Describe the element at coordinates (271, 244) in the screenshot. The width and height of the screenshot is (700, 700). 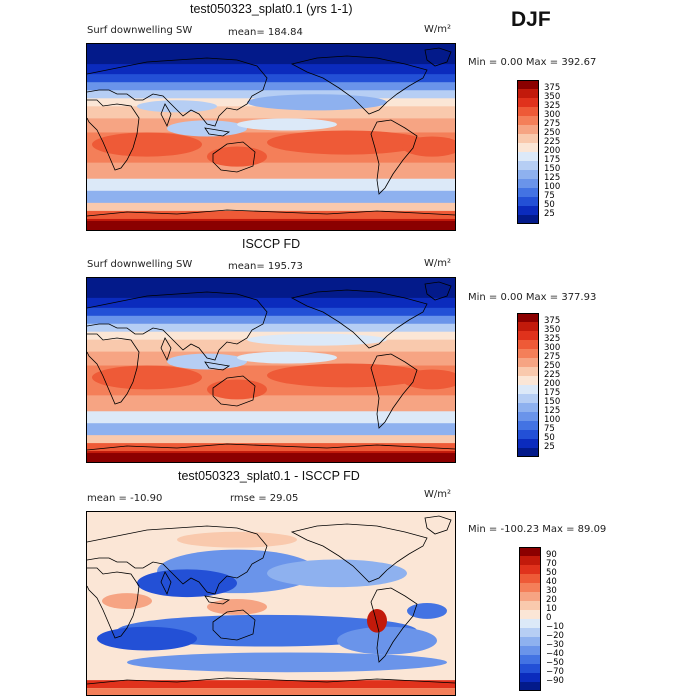
I see `panel2-title: ISCCP FD` at that location.